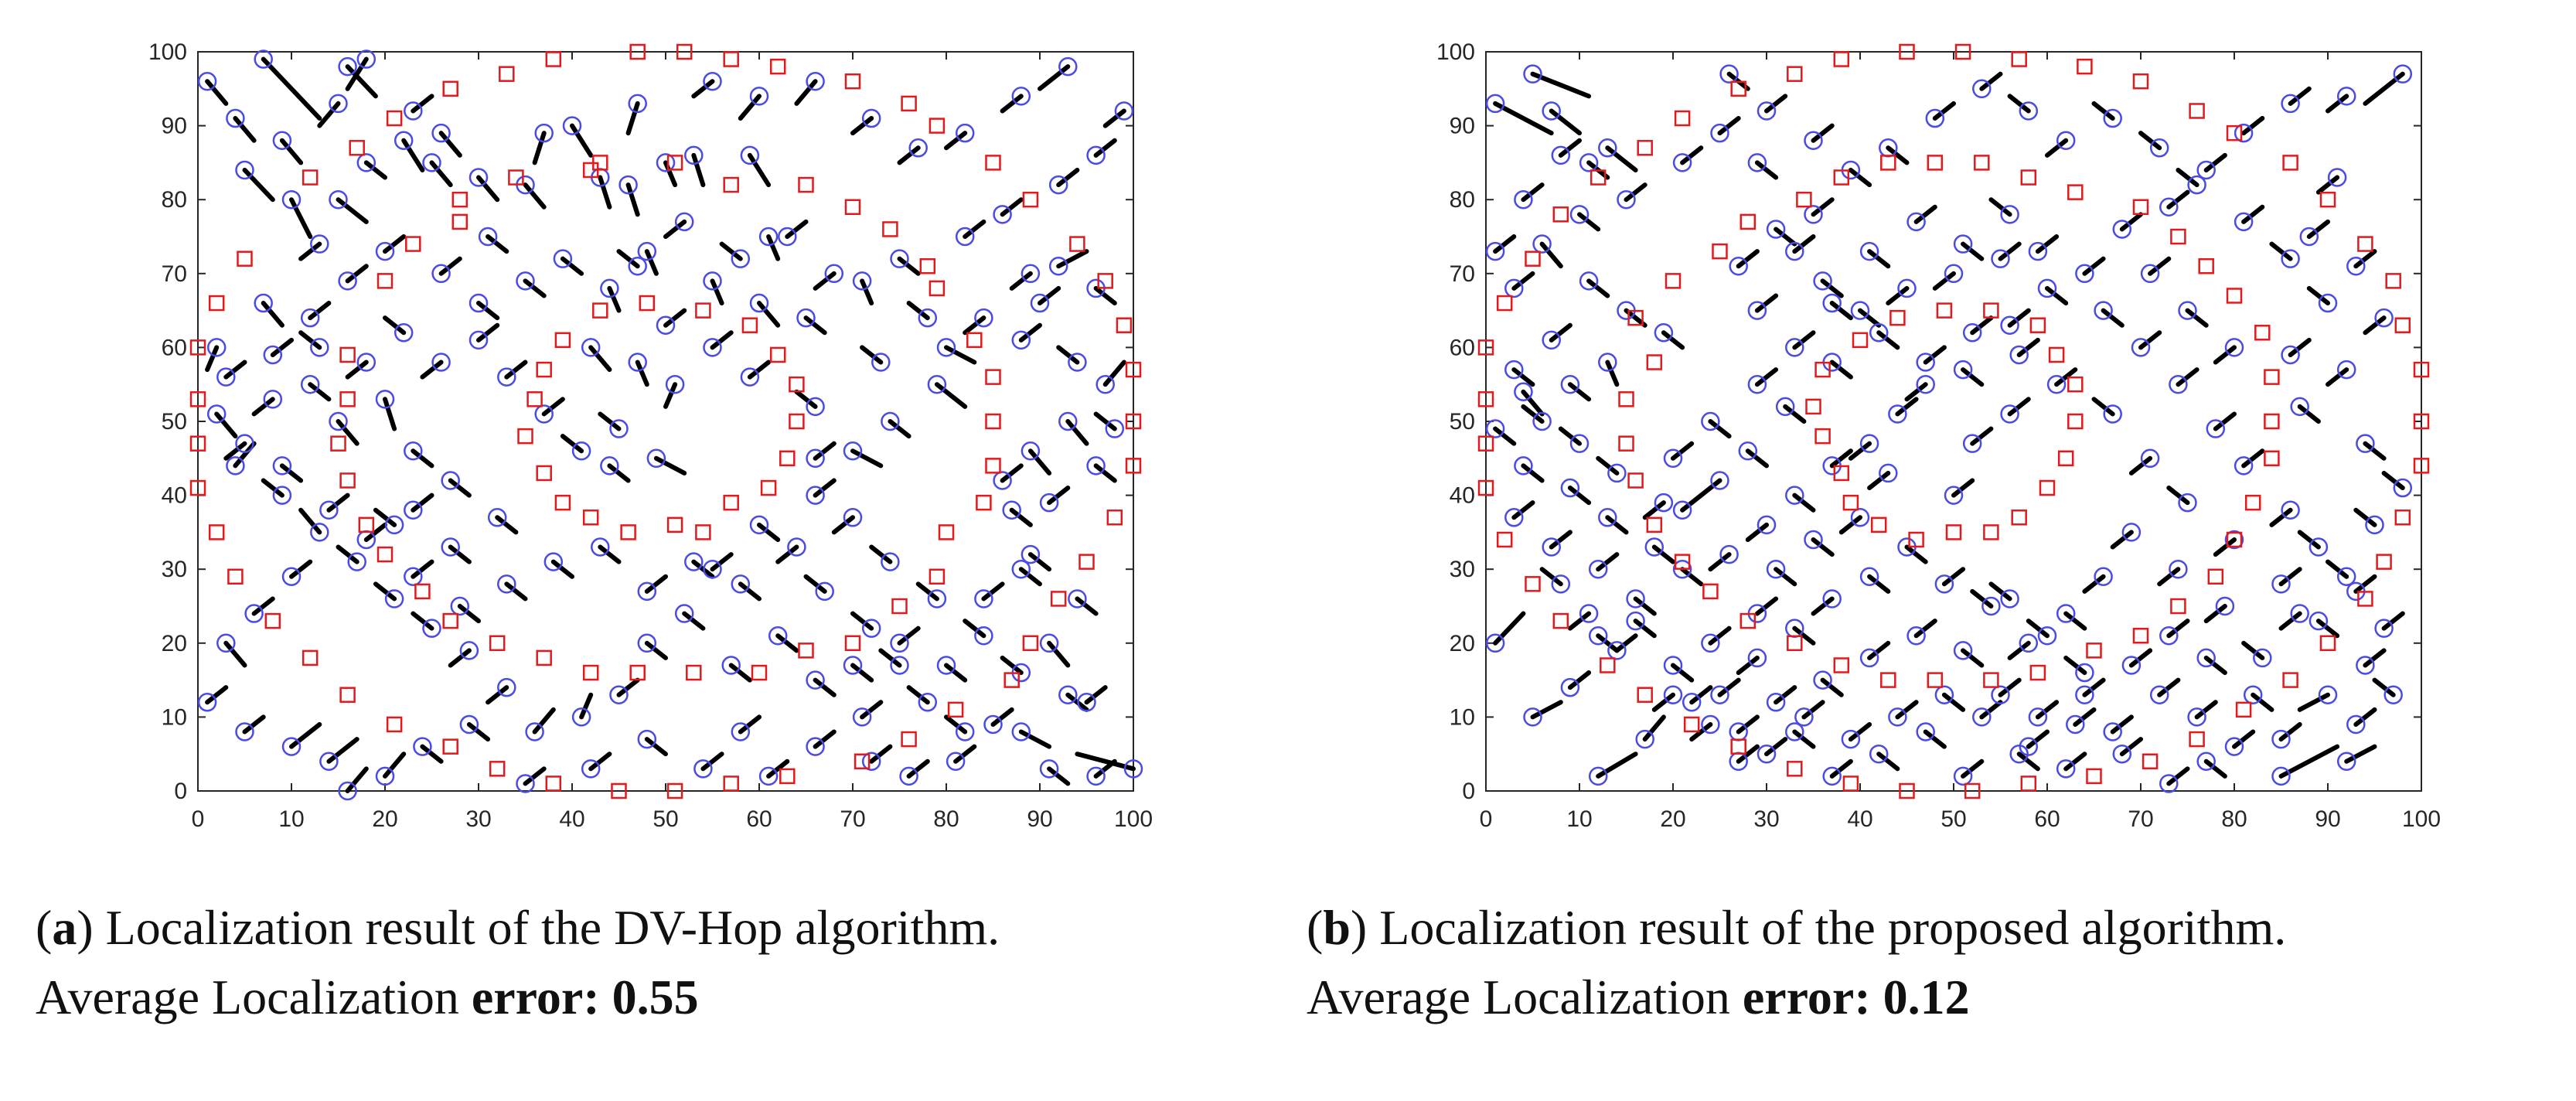 The width and height of the screenshot is (2576, 1101). I want to click on y-tick-label: 70, so click(1462, 274).